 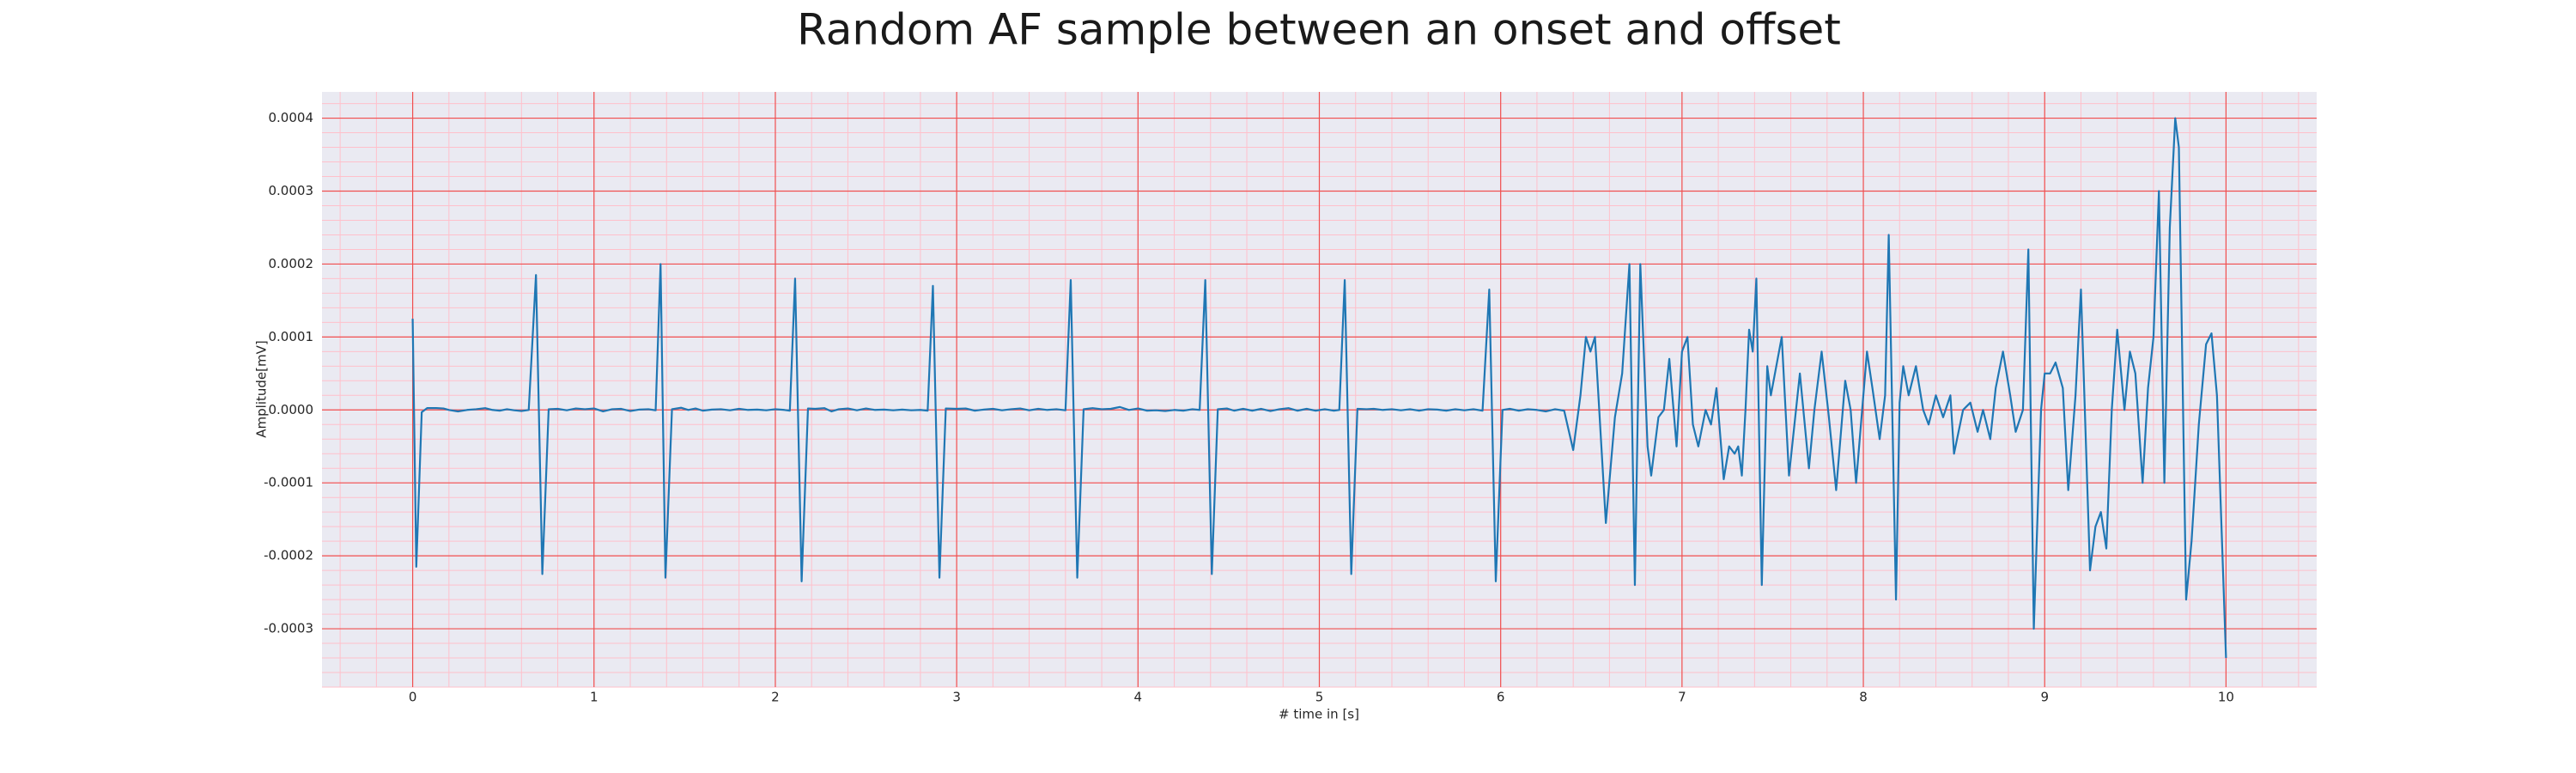 I want to click on x-tick-label: 5, so click(x=1319, y=697).